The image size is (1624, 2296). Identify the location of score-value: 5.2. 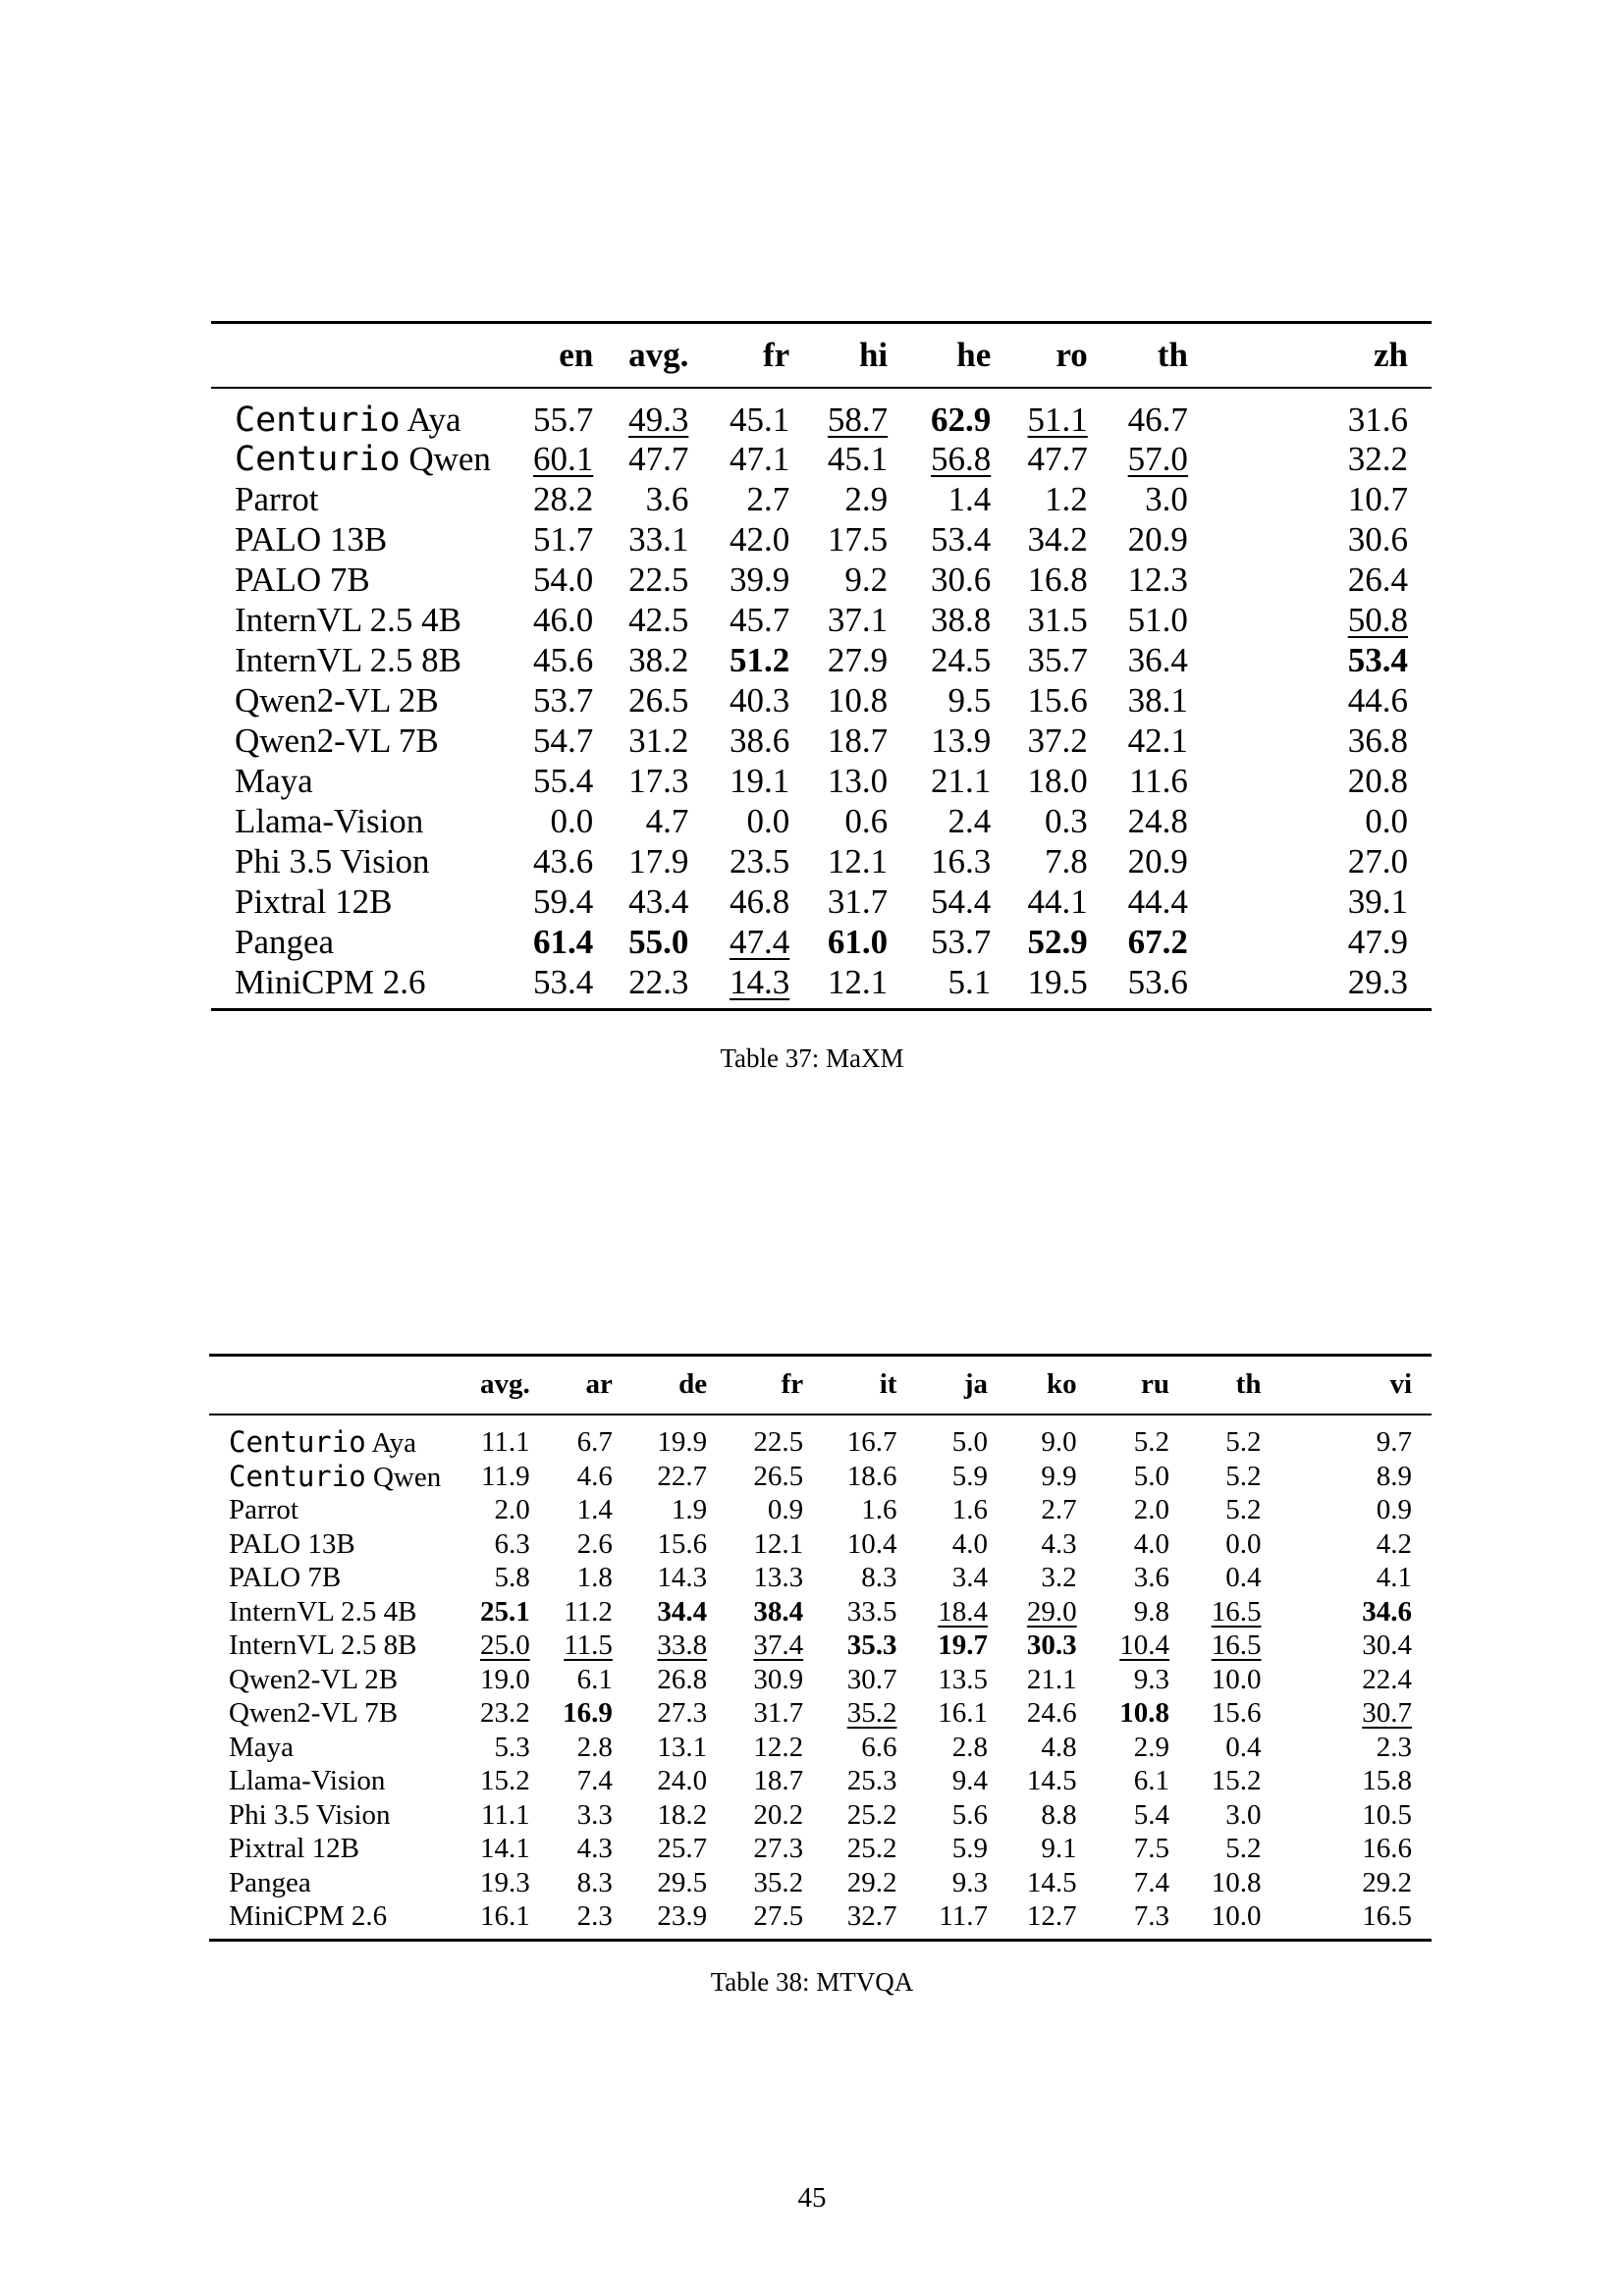
(1243, 1510).